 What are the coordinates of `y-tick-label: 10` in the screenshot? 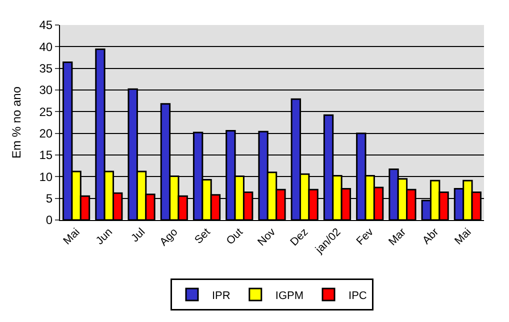 It's located at (46, 177).